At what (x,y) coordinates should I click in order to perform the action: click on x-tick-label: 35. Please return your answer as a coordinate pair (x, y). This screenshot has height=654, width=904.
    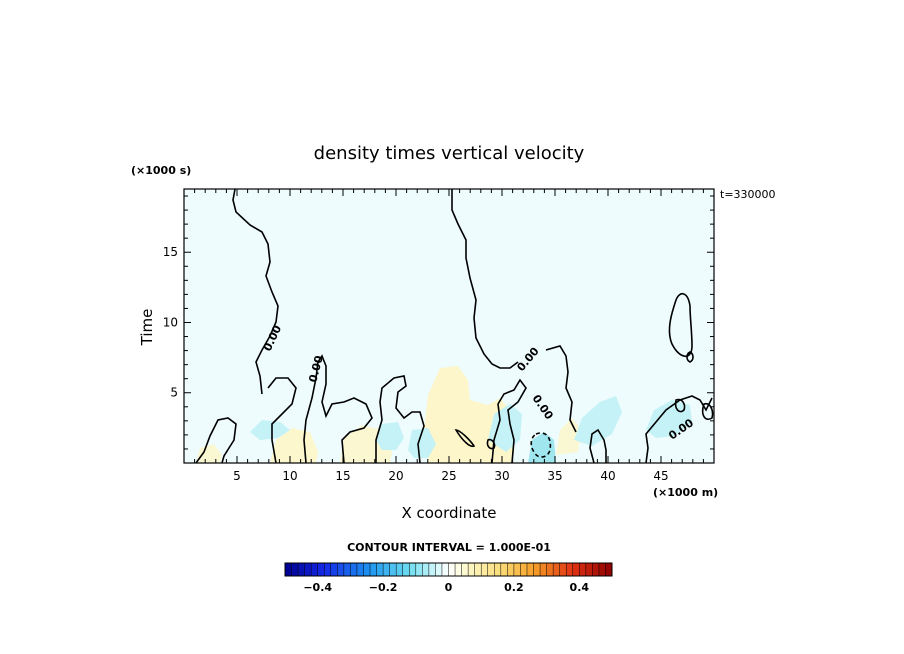
    Looking at the image, I should click on (554, 476).